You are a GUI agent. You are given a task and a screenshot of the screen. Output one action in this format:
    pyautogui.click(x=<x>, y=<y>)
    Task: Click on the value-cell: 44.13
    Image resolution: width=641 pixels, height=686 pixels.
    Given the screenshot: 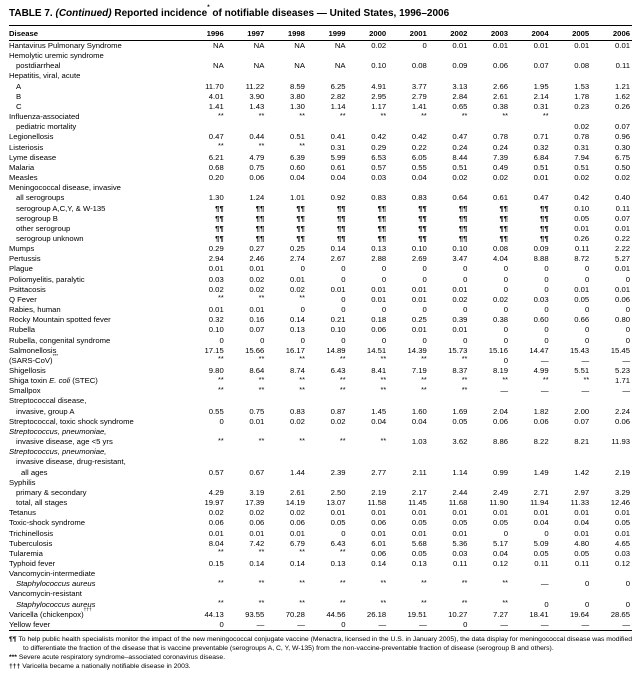 What is the action you would take?
    pyautogui.click(x=214, y=614)
    